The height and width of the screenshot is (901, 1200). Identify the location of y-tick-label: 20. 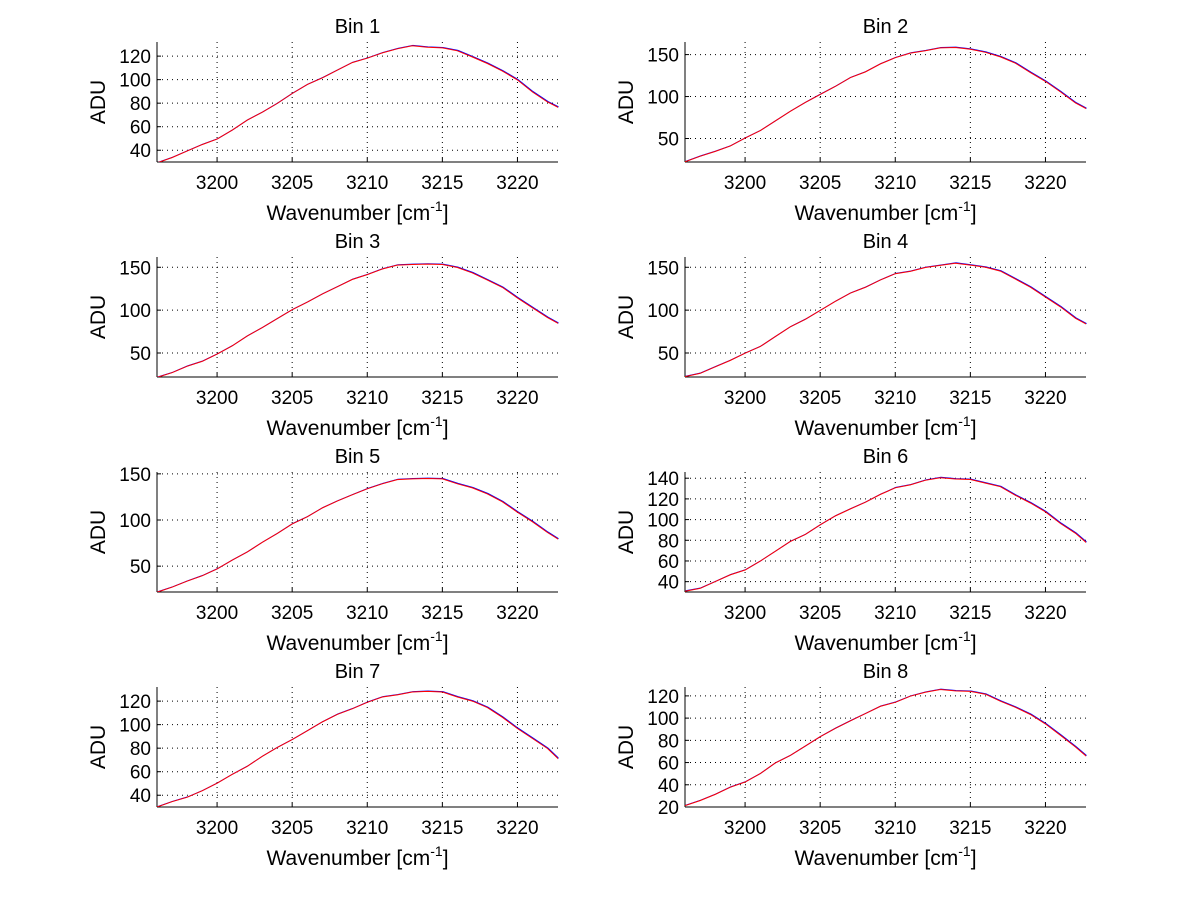
(668, 808).